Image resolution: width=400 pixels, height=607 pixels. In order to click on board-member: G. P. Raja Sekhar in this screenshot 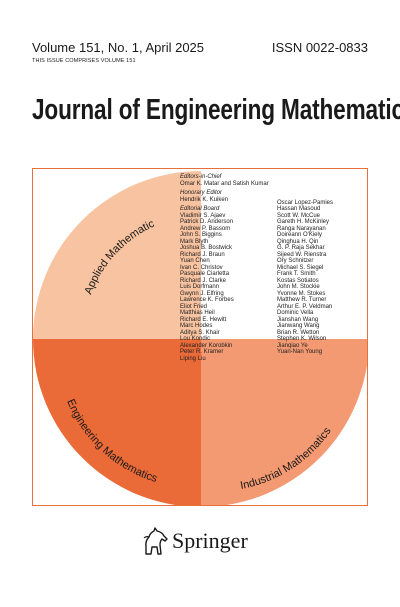, I will do `click(301, 248)`.